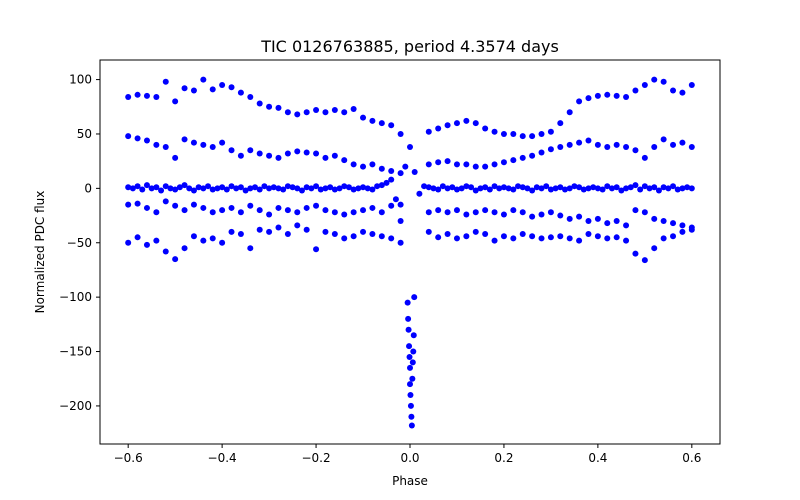 The height and width of the screenshot is (500, 800). Describe the element at coordinates (128, 458) in the screenshot. I see `x-tick-label: −0.6` at that location.